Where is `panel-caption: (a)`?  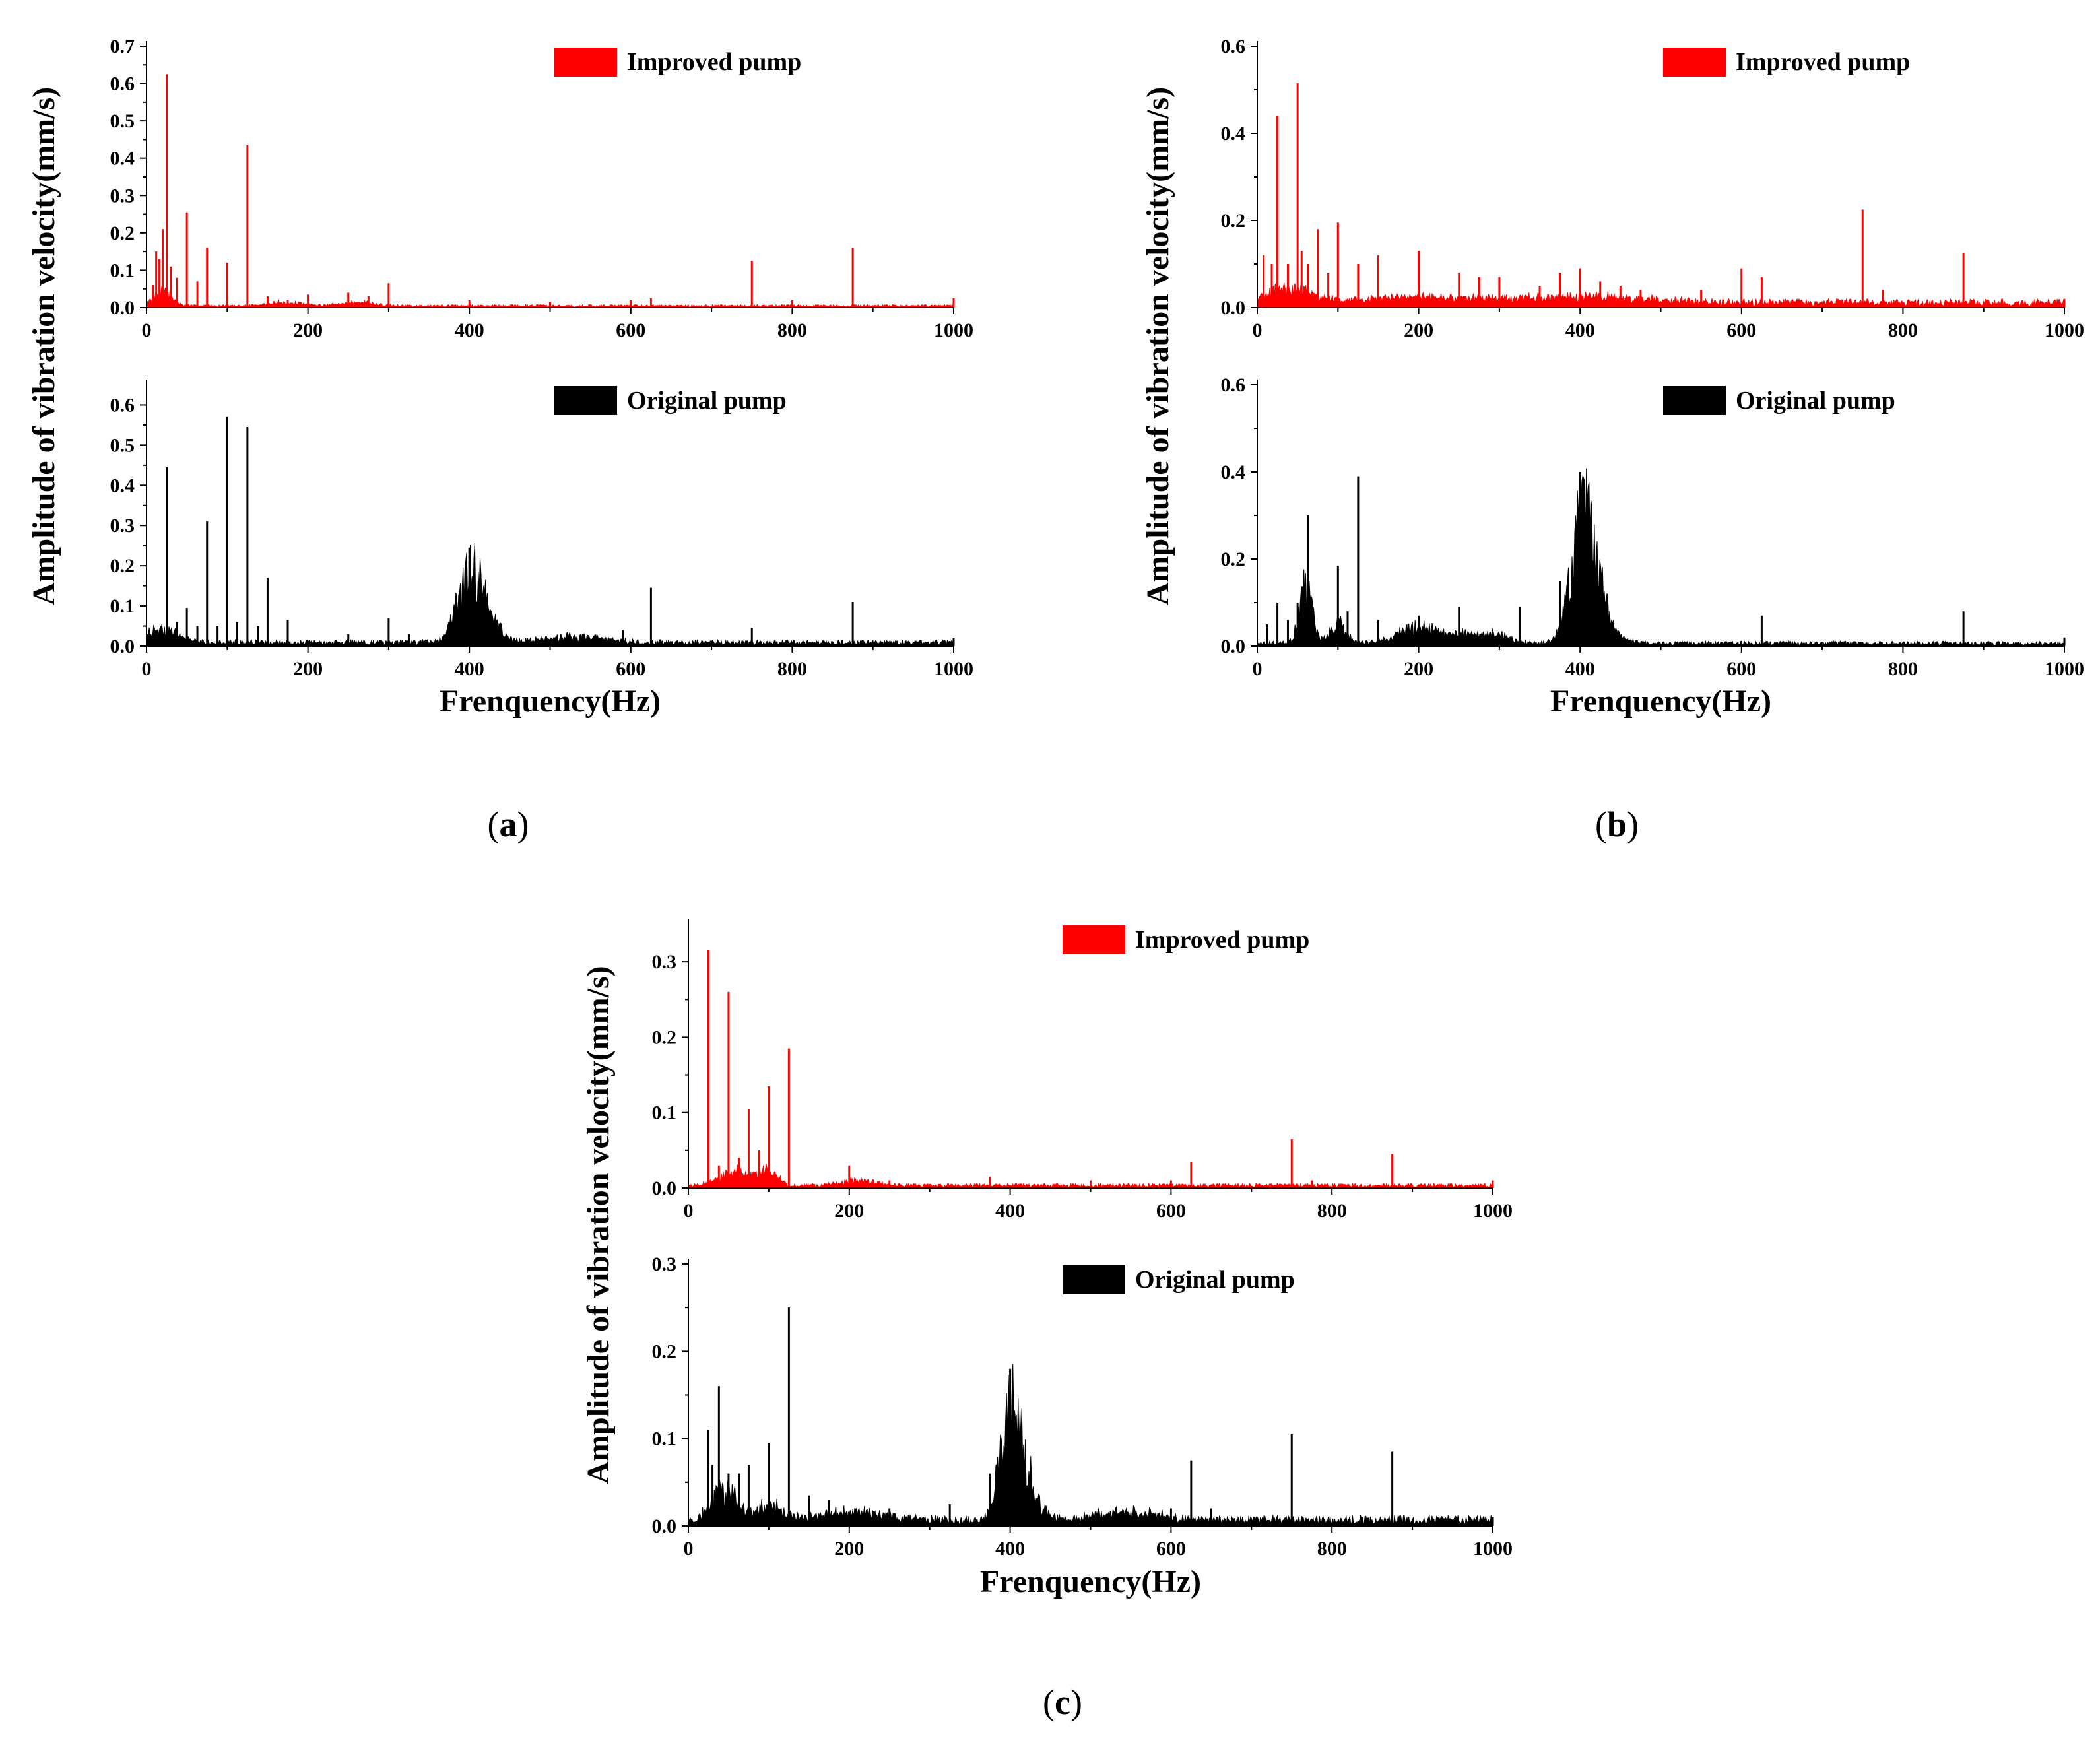
panel-caption: (a) is located at coordinates (508, 825).